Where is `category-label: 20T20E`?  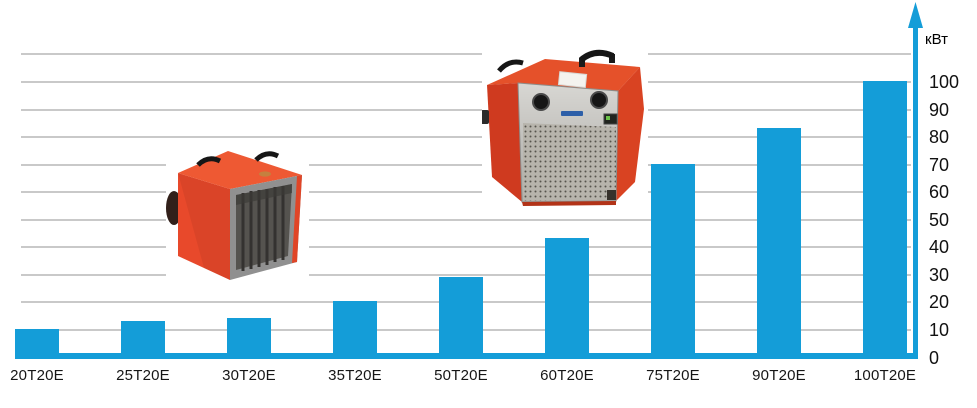 category-label: 20T20E is located at coordinates (37, 375).